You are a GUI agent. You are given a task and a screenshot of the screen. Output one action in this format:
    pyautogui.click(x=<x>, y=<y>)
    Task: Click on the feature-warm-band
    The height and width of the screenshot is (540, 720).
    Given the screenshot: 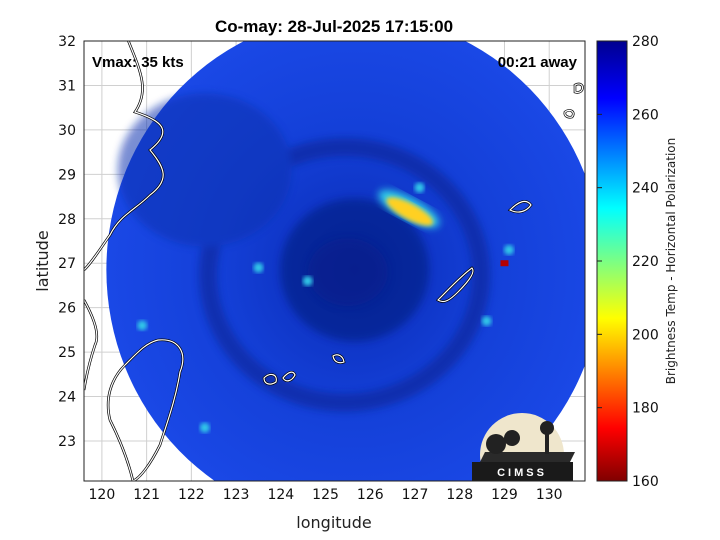 What is the action you would take?
    pyautogui.click(x=409, y=211)
    